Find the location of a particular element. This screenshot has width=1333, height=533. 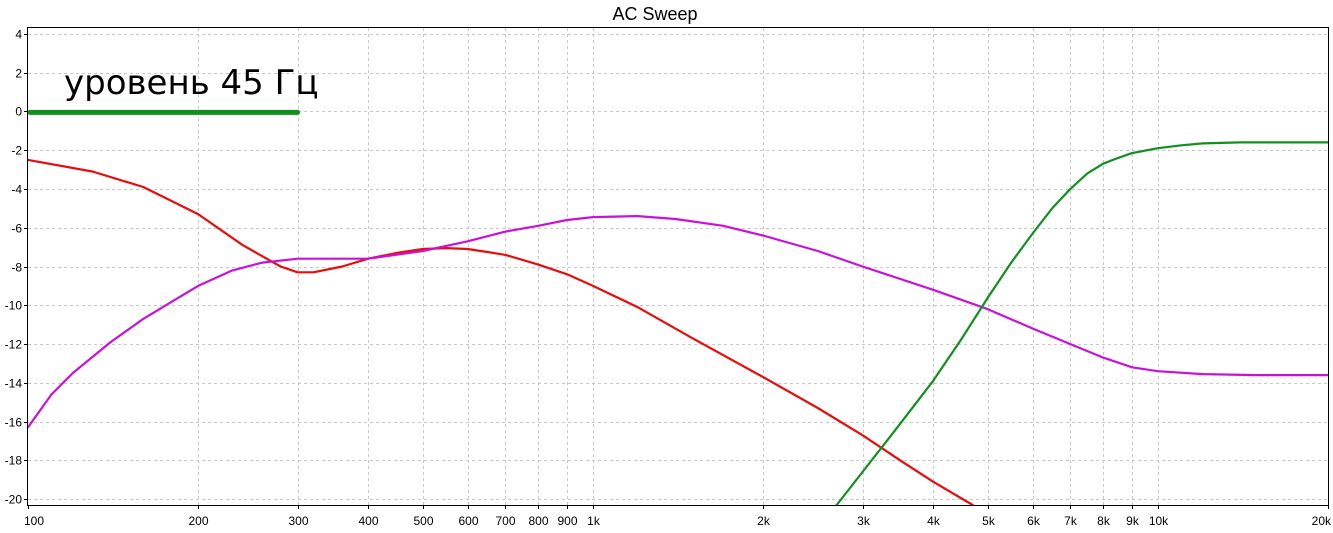

y-tick-label: -4 is located at coordinates (16, 190).